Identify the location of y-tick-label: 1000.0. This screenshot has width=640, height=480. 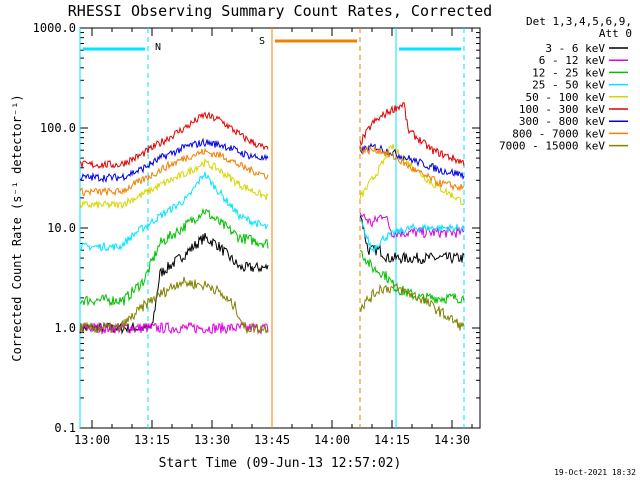
(54, 28).